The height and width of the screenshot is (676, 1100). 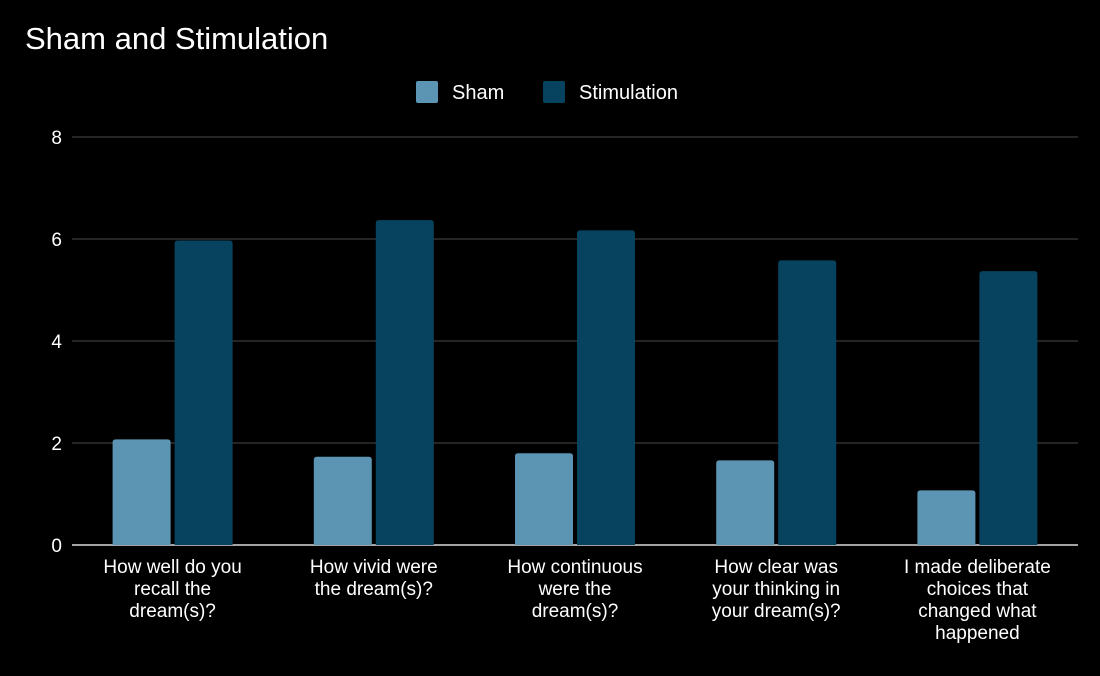 I want to click on y-axis: 0 2 4 6 8, so click(x=56, y=342).